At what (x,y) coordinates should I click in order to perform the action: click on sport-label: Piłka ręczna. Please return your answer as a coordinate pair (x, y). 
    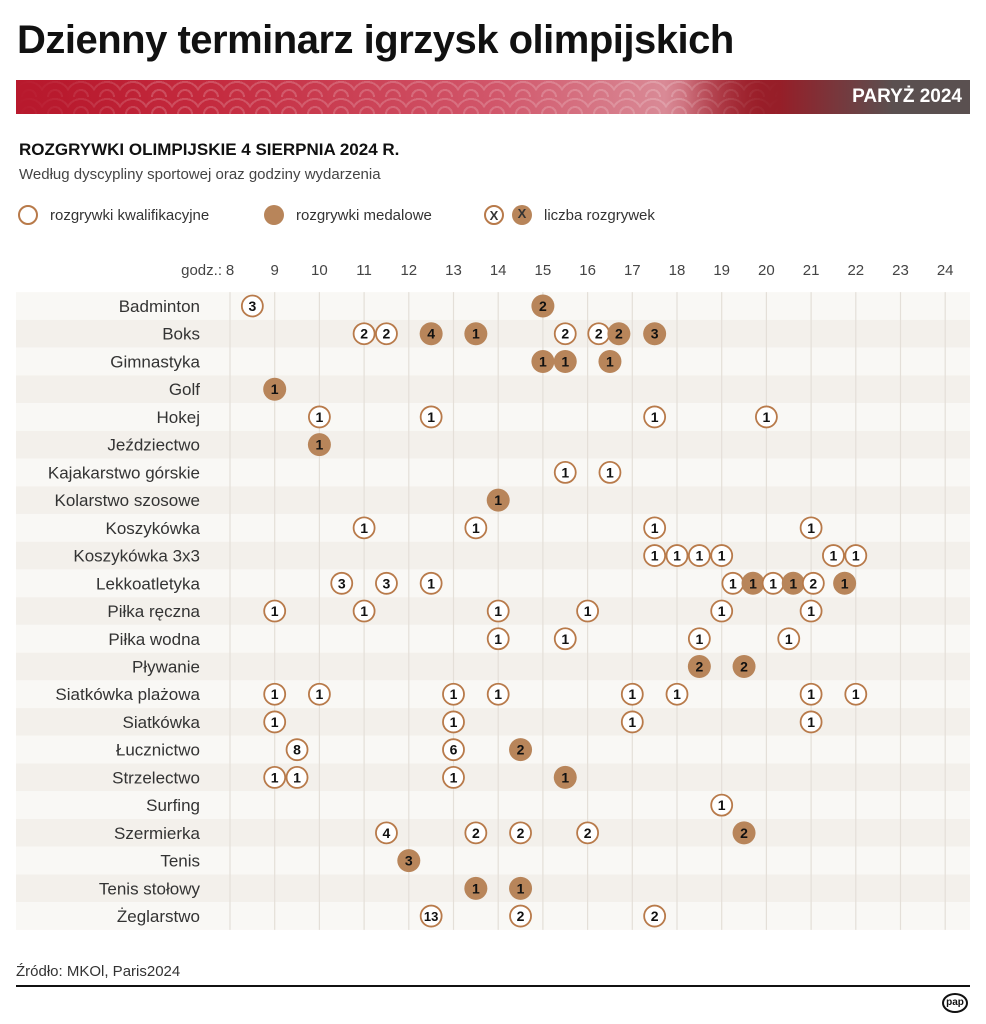
    Looking at the image, I should click on (153, 611).